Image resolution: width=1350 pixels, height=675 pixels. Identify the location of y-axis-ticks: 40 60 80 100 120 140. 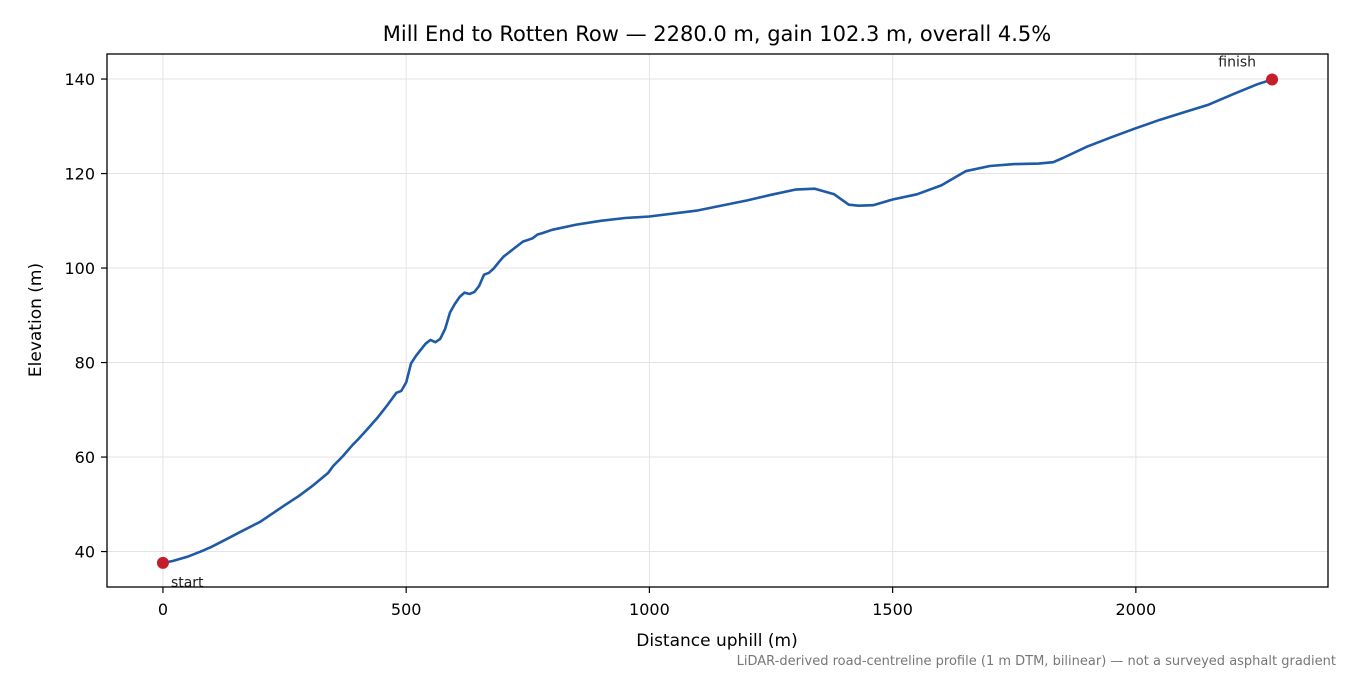
(85, 316).